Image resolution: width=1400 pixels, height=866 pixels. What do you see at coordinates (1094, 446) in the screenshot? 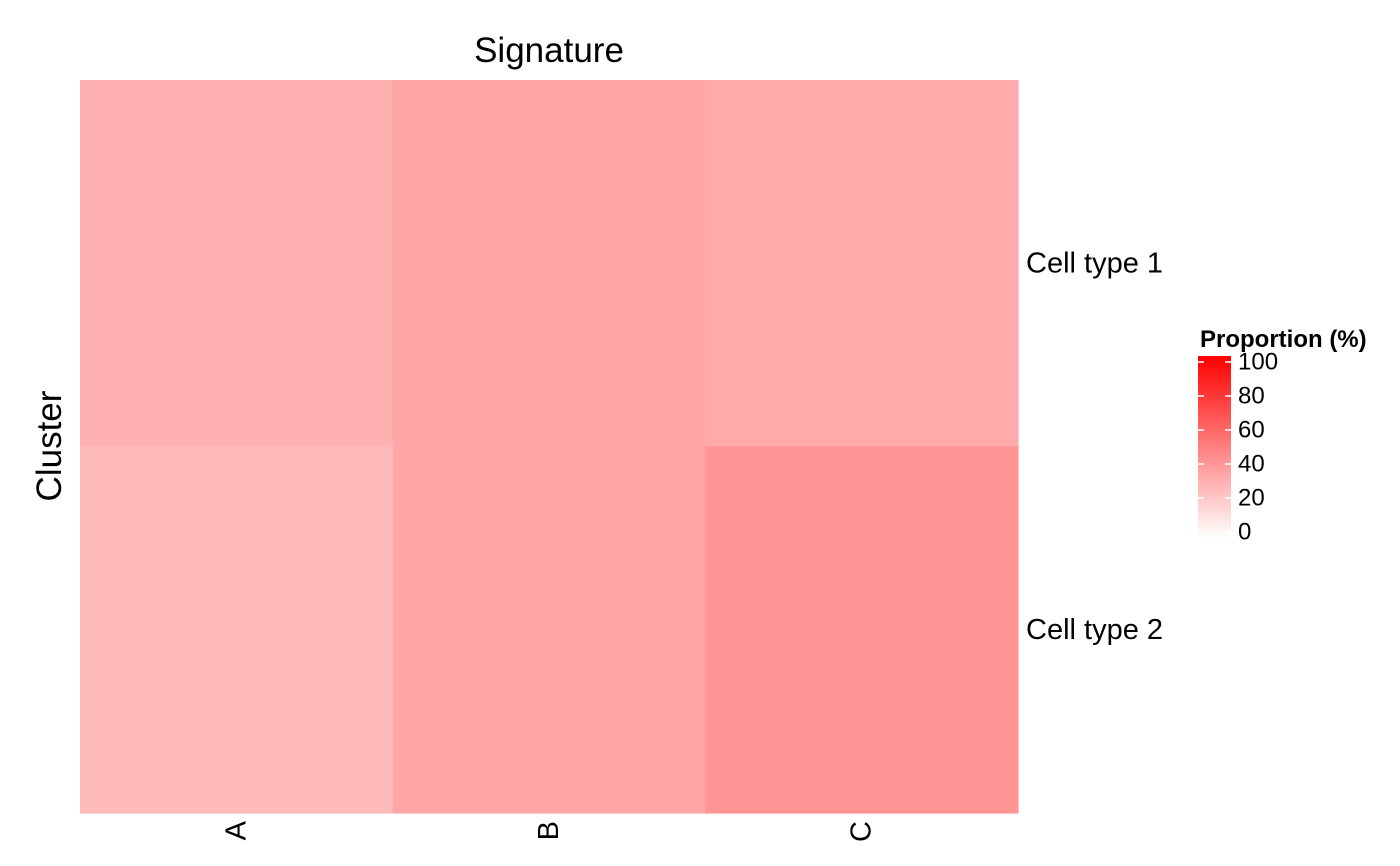
I see `row-labels: Cell type 1 Cell type 2` at bounding box center [1094, 446].